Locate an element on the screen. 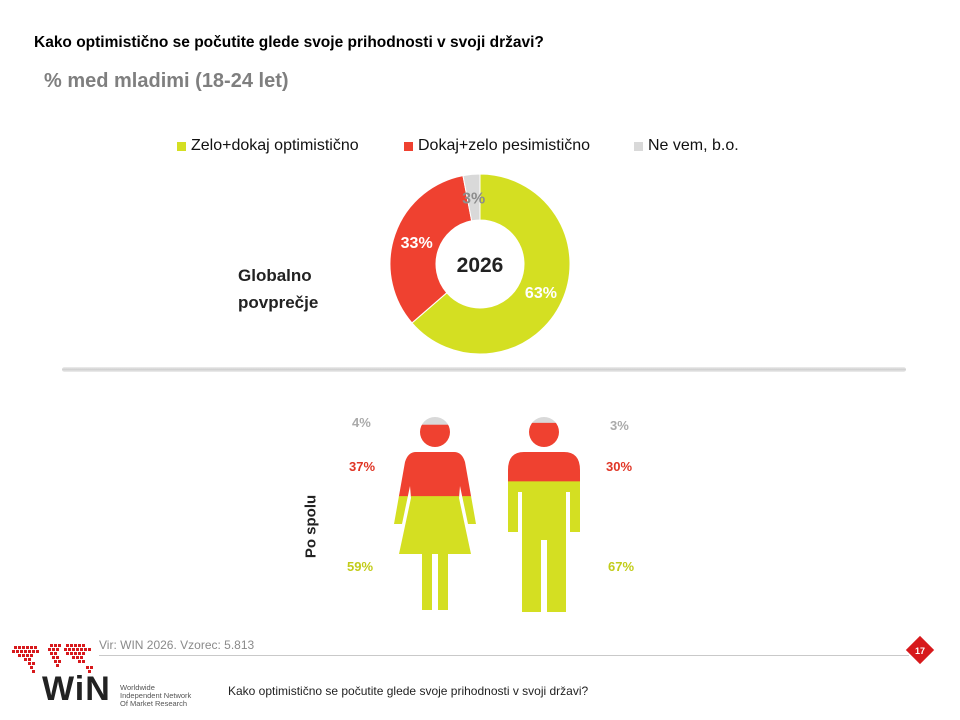 This screenshot has width=960, height=720. legend-item-optimistic: Zelo+dokaj optimistično is located at coordinates (268, 146).